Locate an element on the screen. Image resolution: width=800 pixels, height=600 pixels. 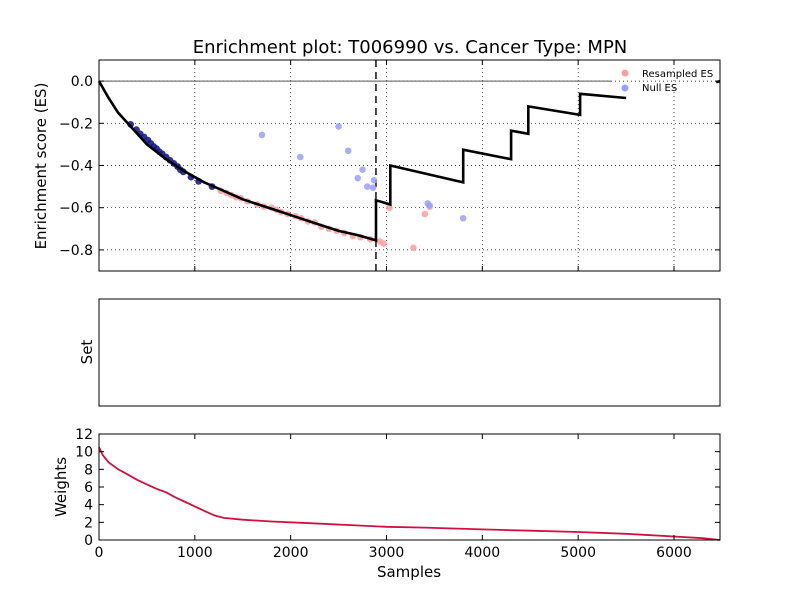
x-tick-label: 5000 is located at coordinates (578, 553).